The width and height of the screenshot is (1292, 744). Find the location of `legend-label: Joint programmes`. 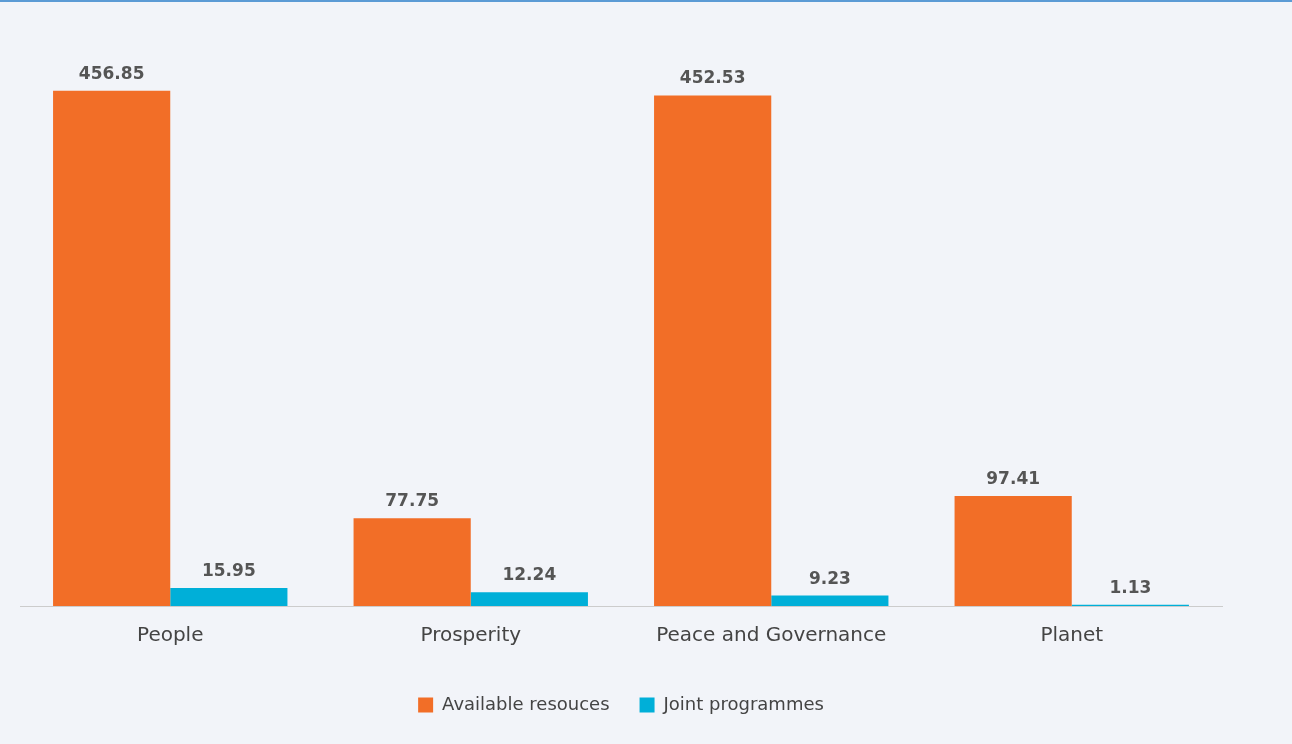

legend-label: Joint programmes is located at coordinates (743, 703).